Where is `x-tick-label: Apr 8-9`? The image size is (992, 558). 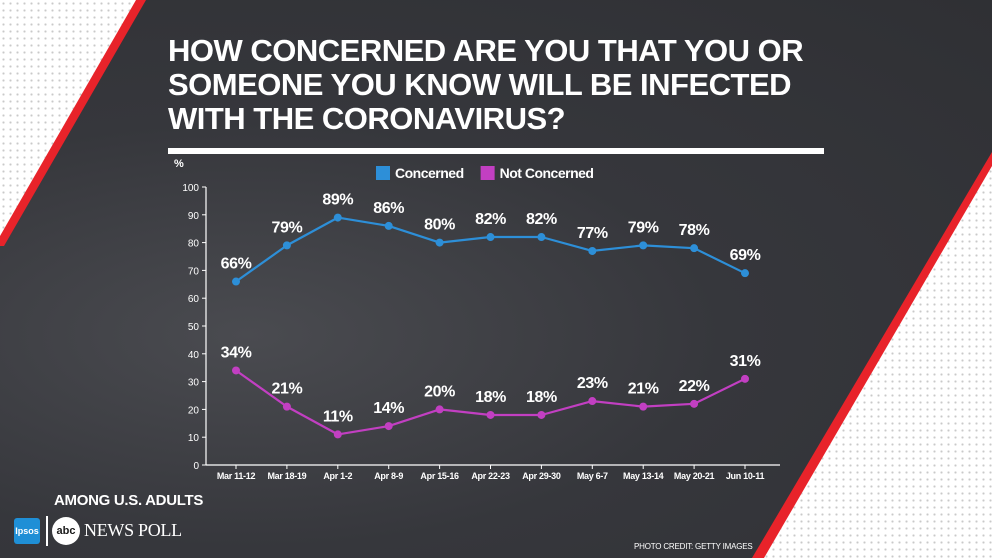 x-tick-label: Apr 8-9 is located at coordinates (388, 476).